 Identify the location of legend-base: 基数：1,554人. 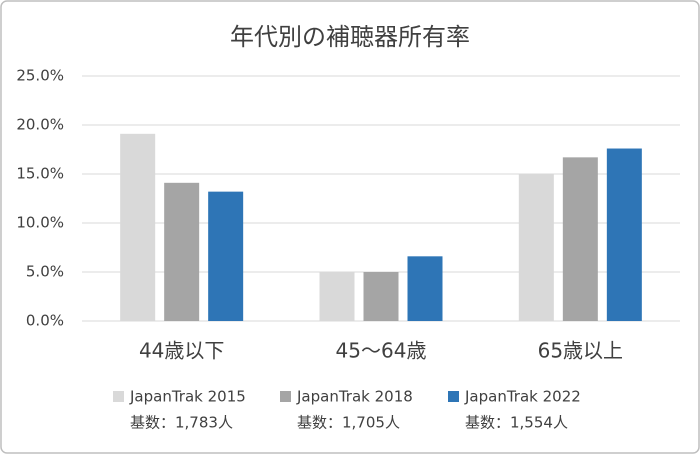
(516, 423).